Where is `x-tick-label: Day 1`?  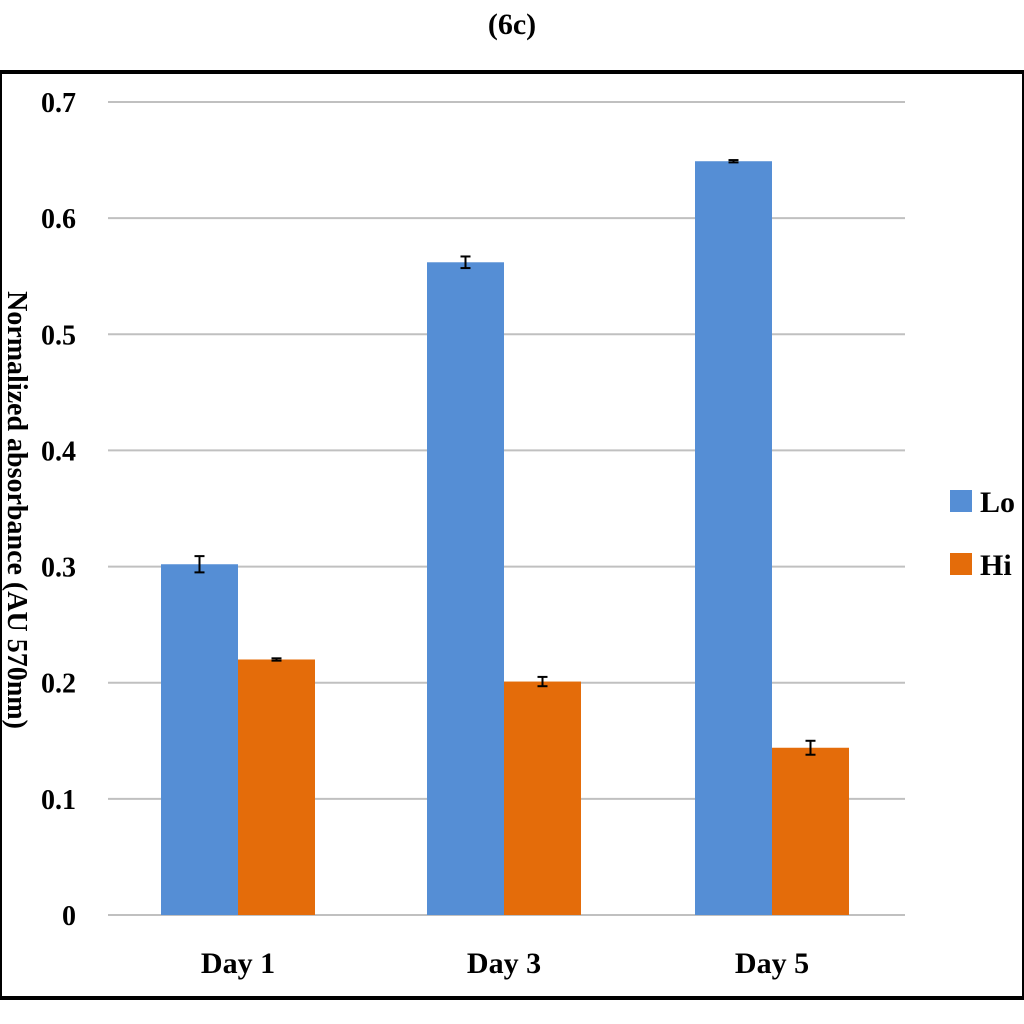 x-tick-label: Day 1 is located at coordinates (238, 963).